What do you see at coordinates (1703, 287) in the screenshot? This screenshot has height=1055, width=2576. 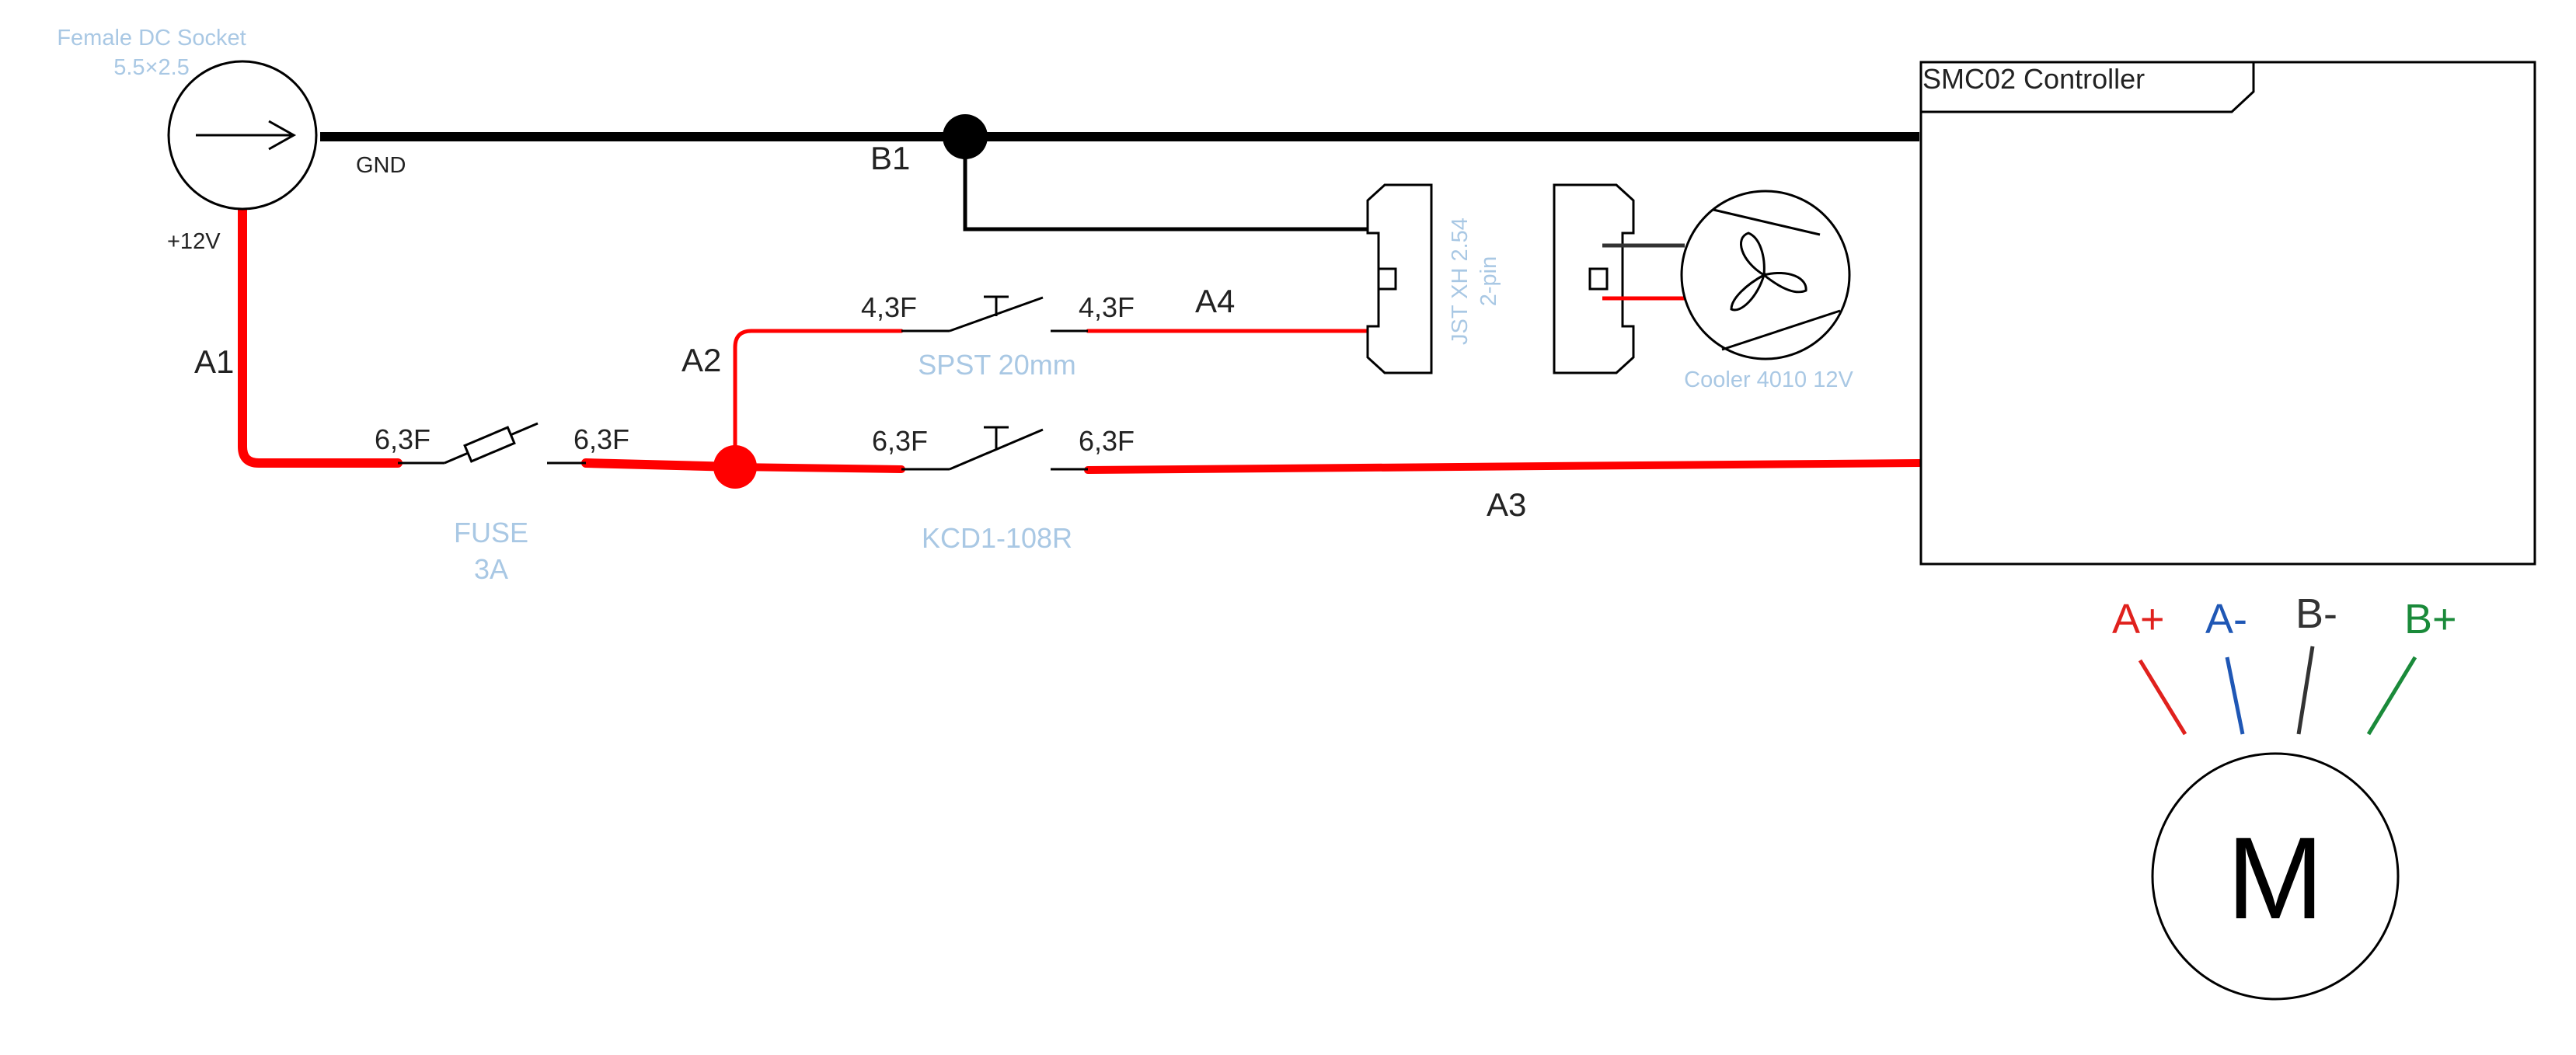 I see `cooler-fan: Cooler 4010 12V` at bounding box center [1703, 287].